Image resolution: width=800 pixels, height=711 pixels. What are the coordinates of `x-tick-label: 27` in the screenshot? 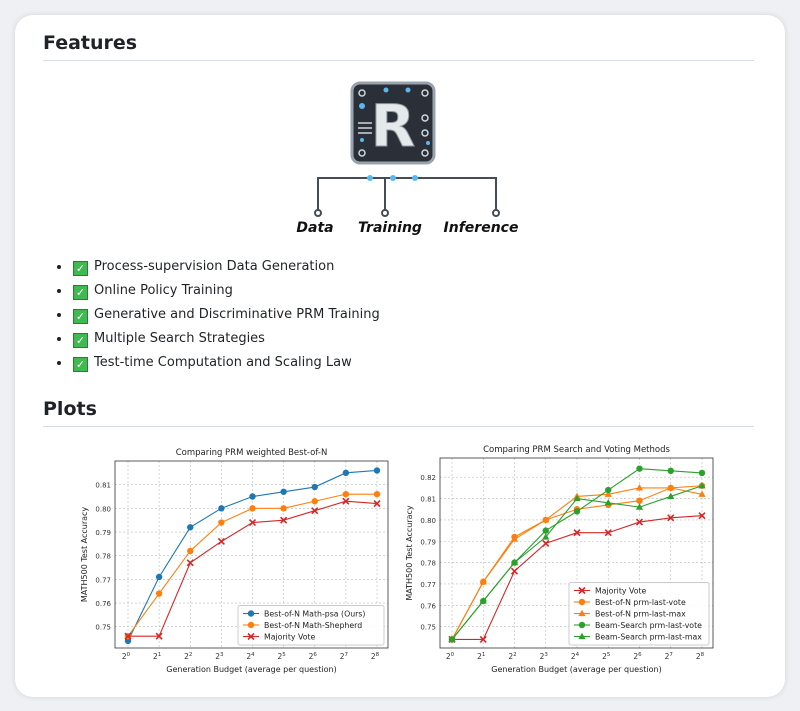 It's located at (669, 656).